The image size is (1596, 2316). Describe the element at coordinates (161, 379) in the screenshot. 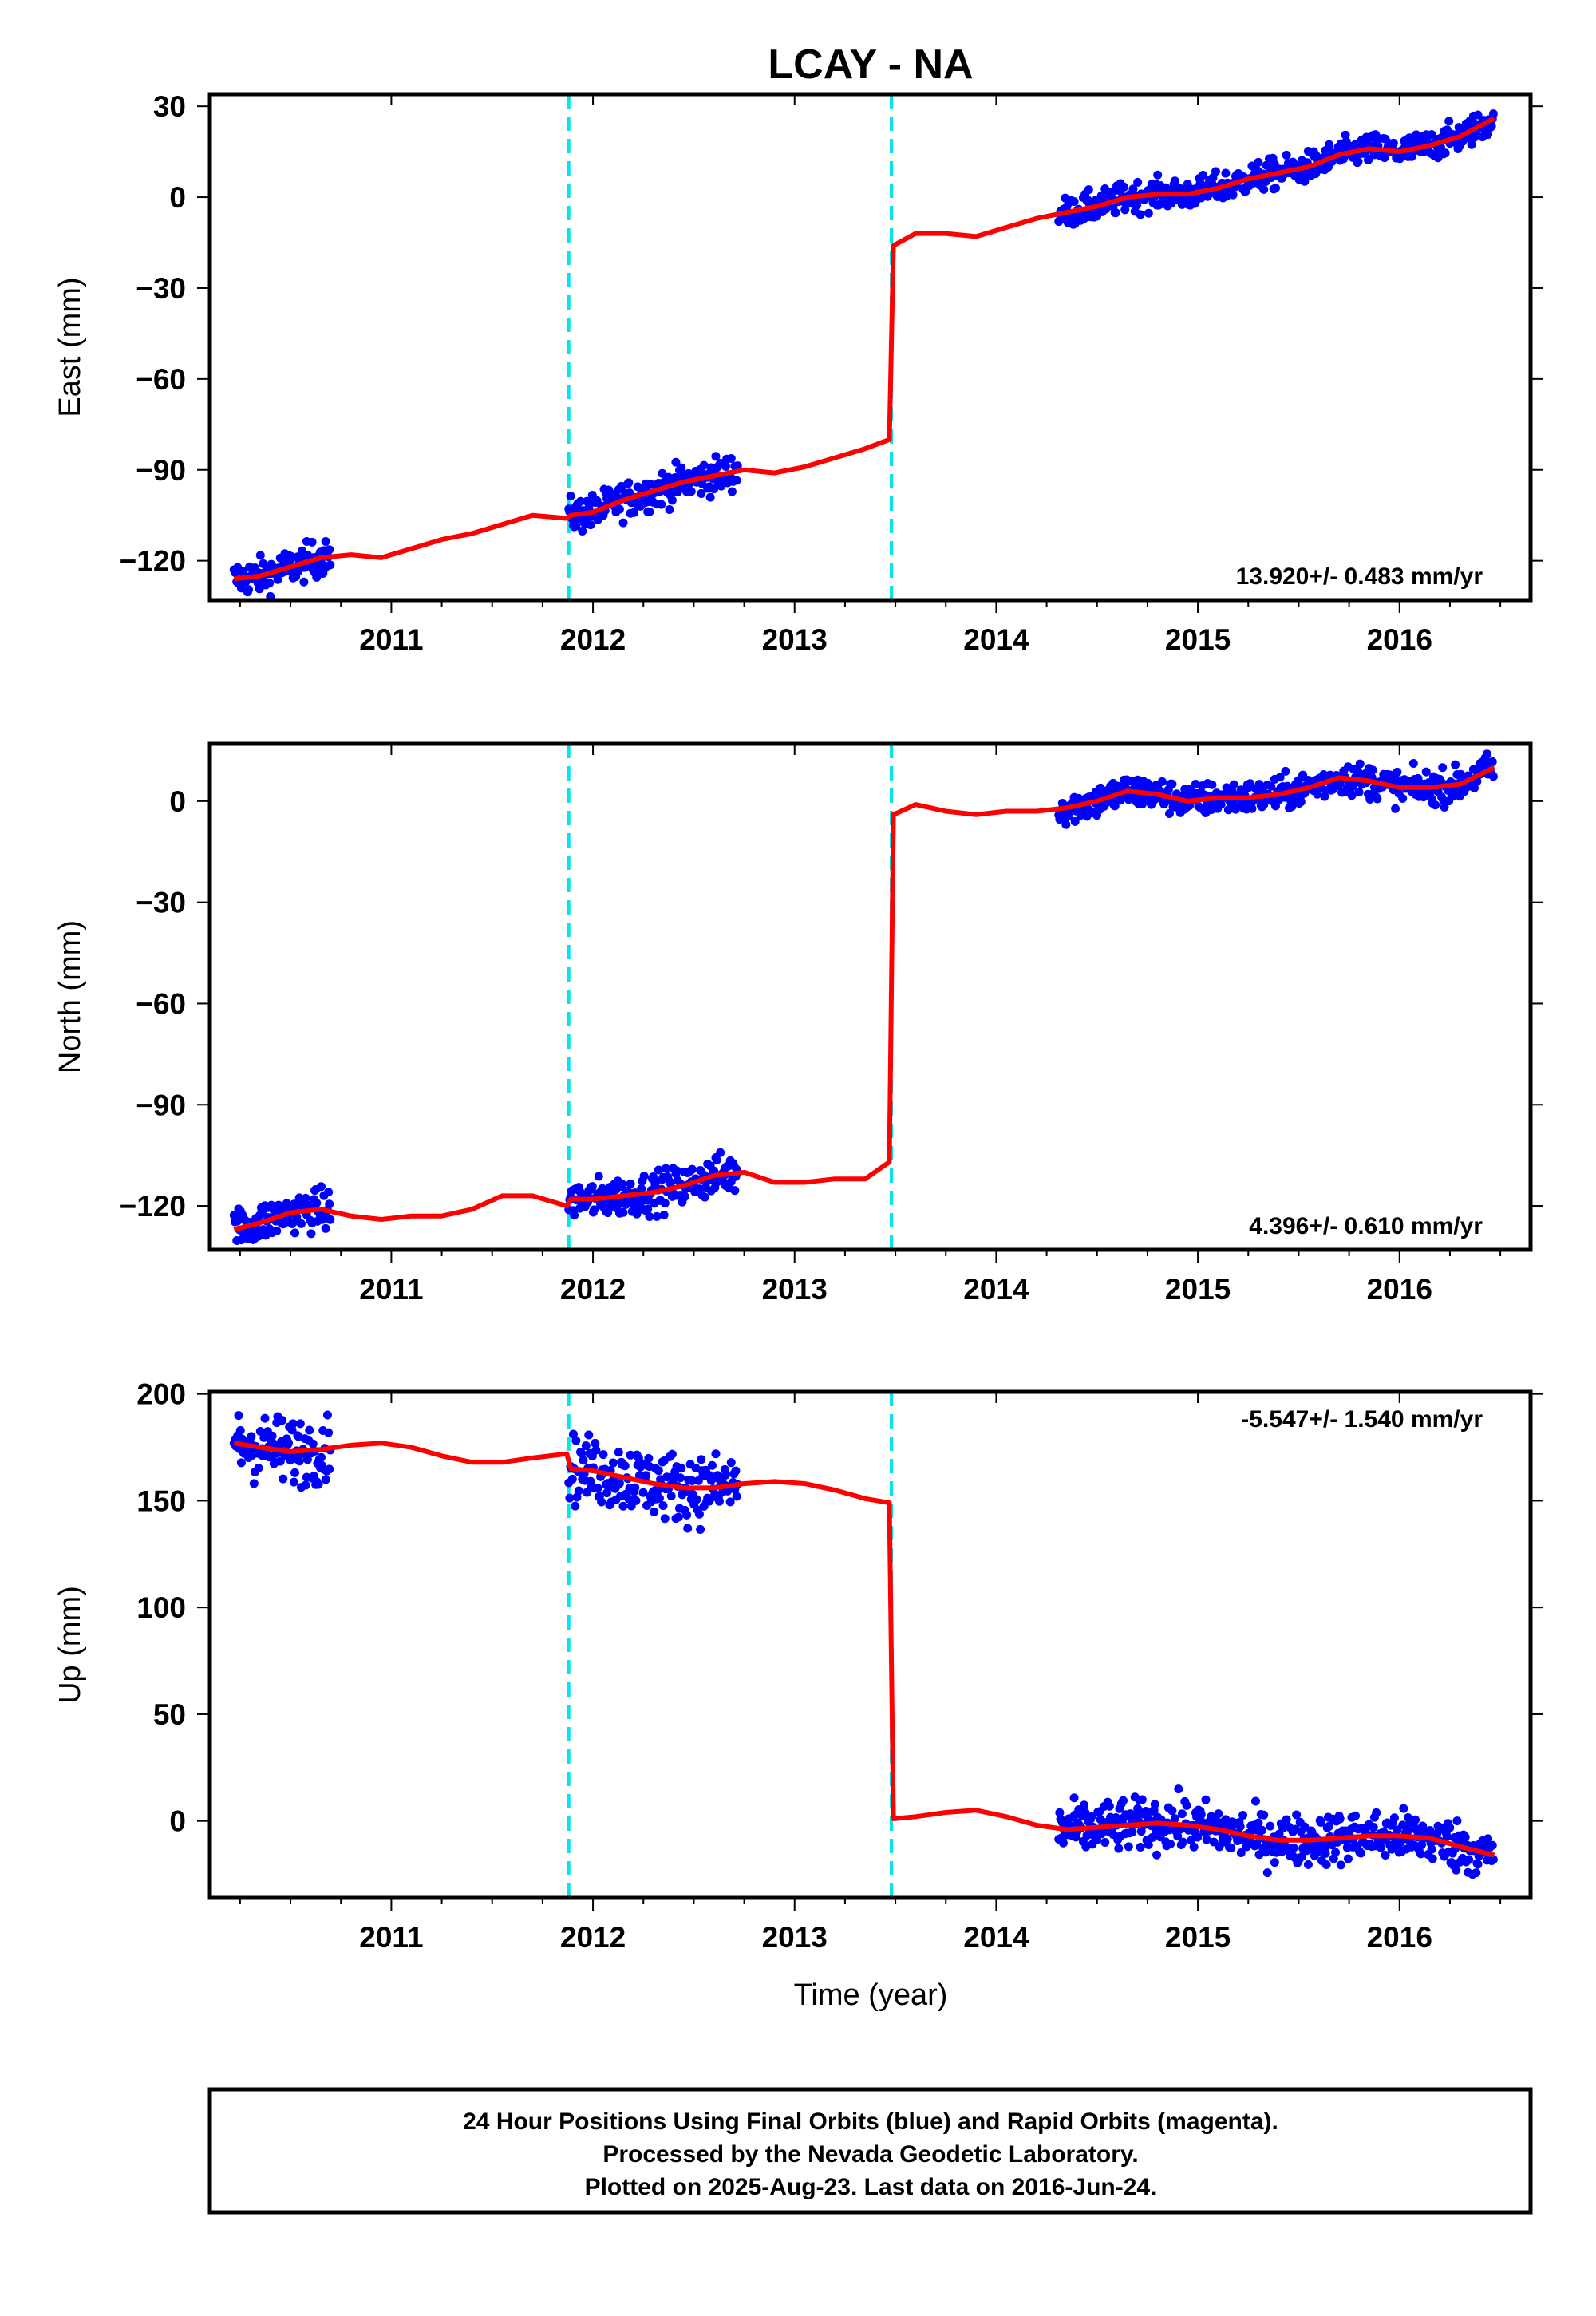

I see `y-tick-label: −60` at that location.